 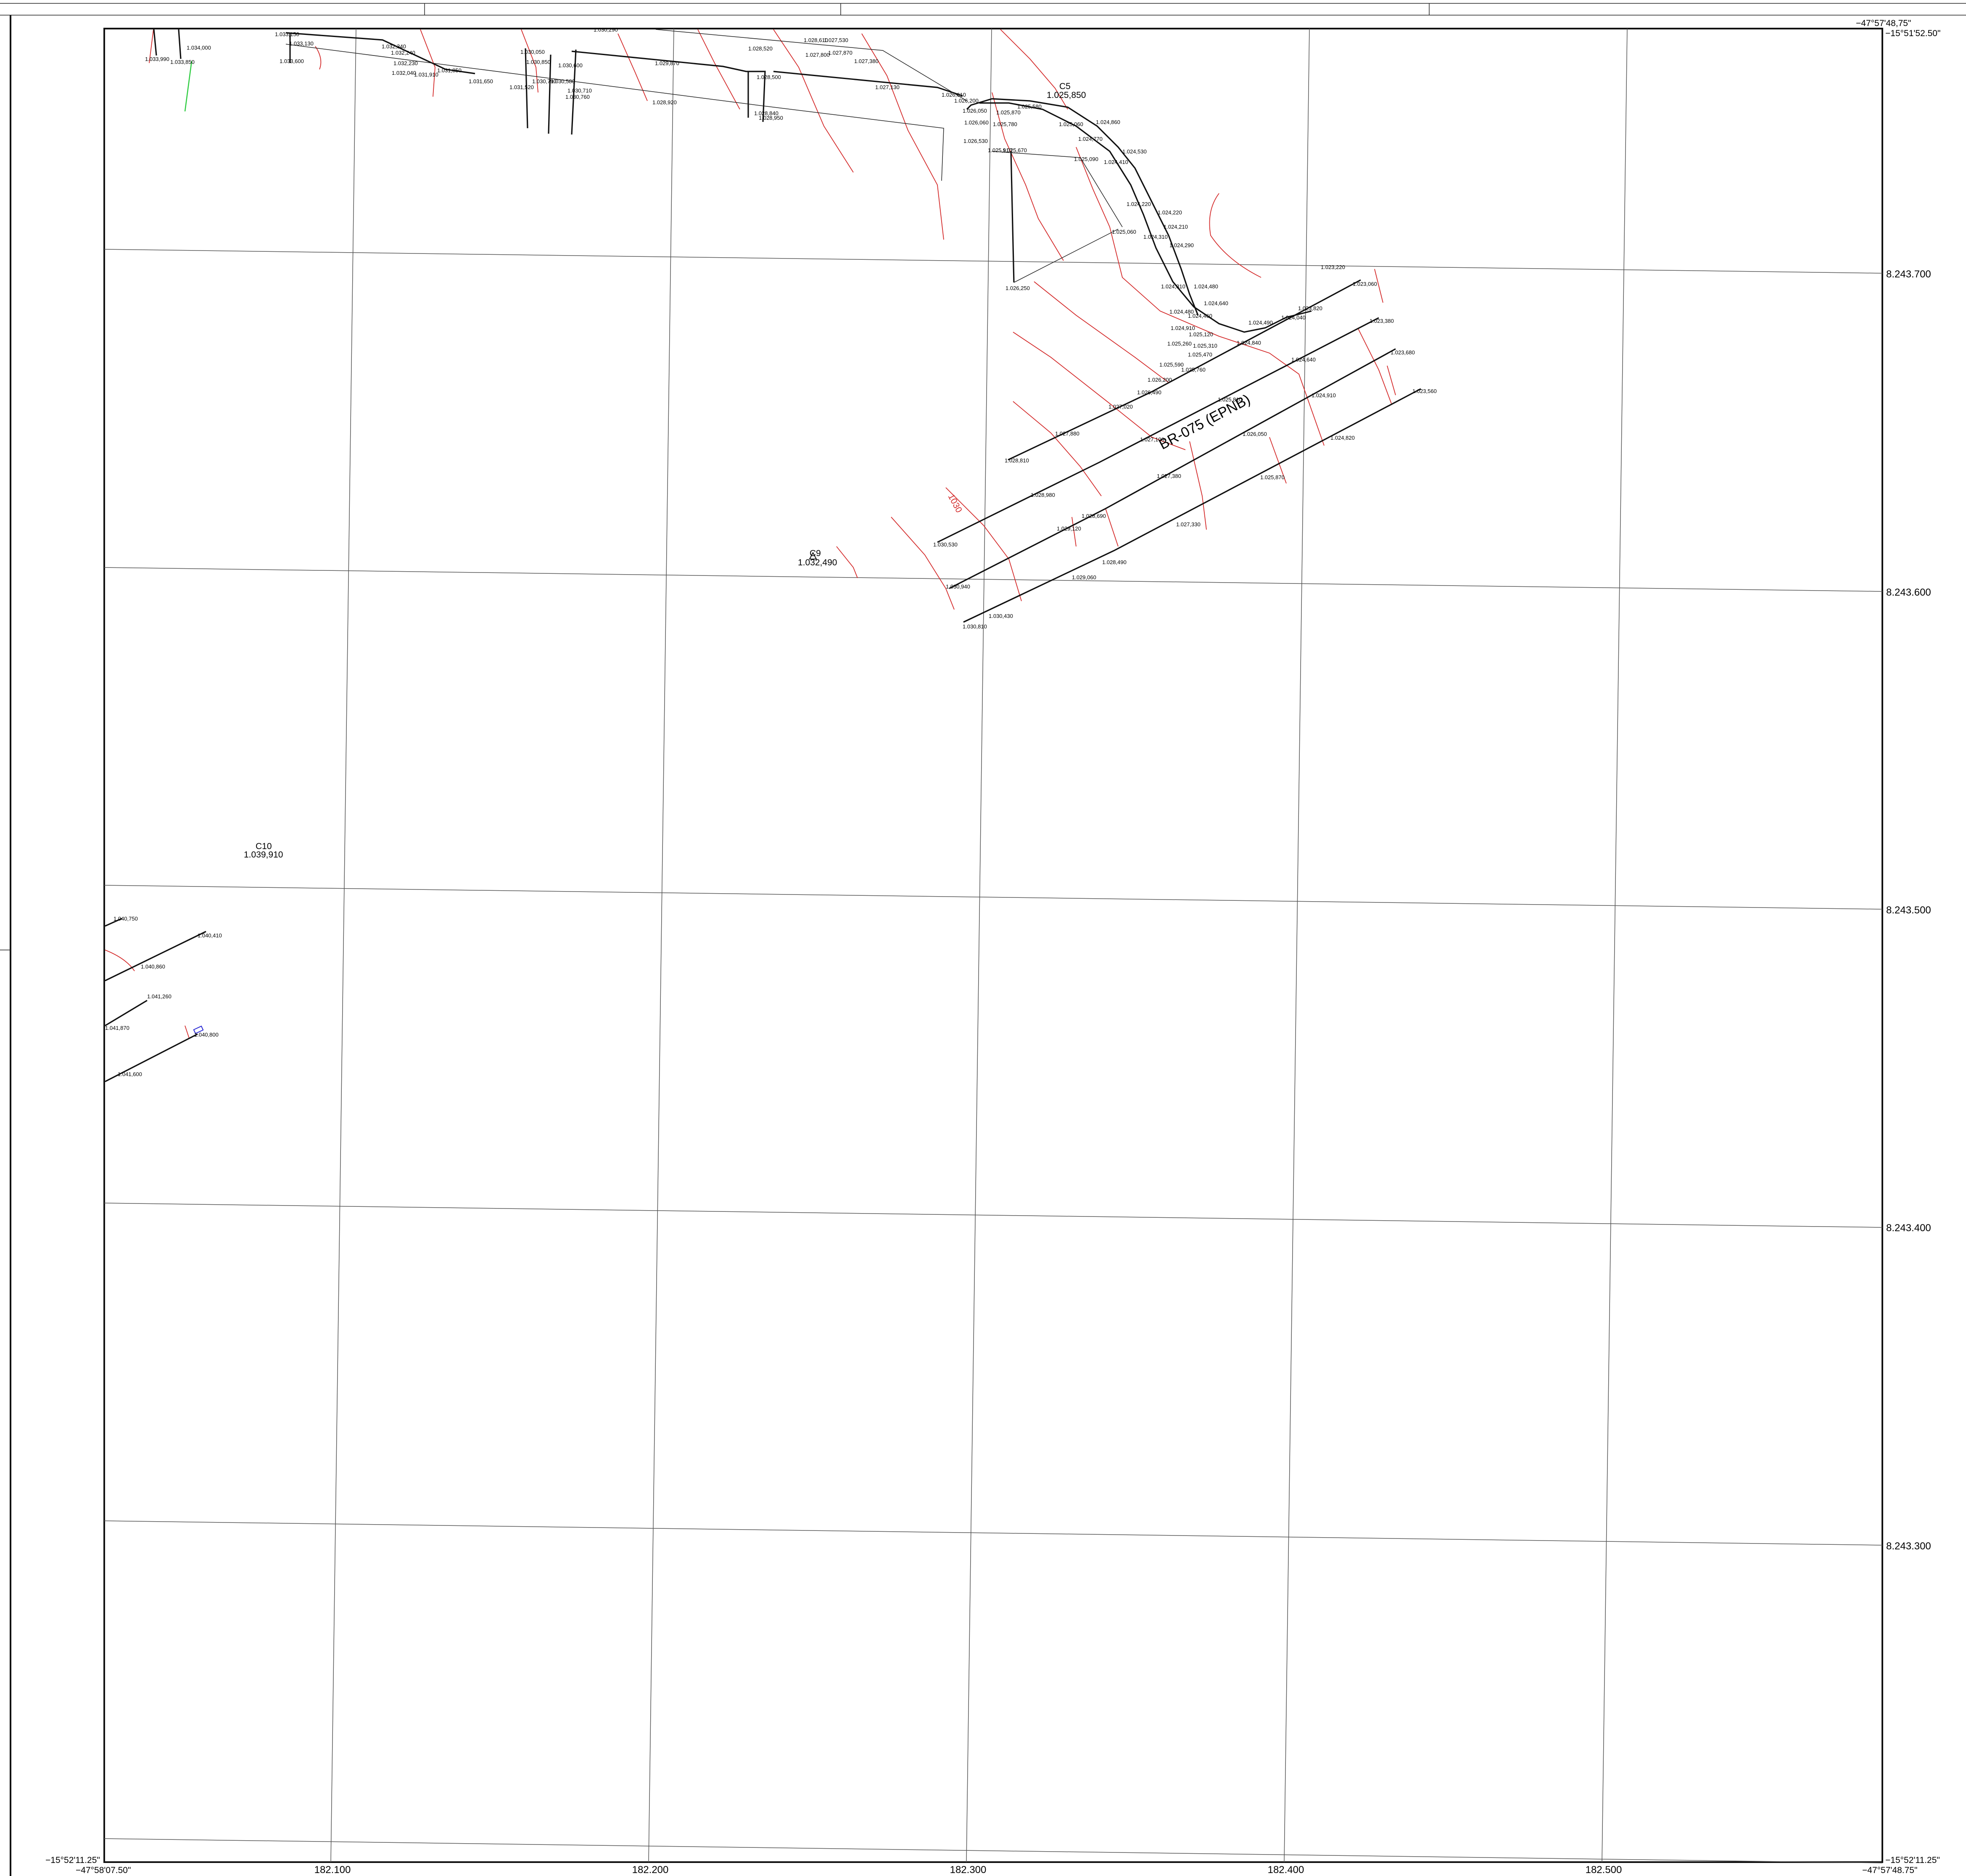 What do you see at coordinates (968, 1870) in the screenshot?
I see `easting-label: 182.300` at bounding box center [968, 1870].